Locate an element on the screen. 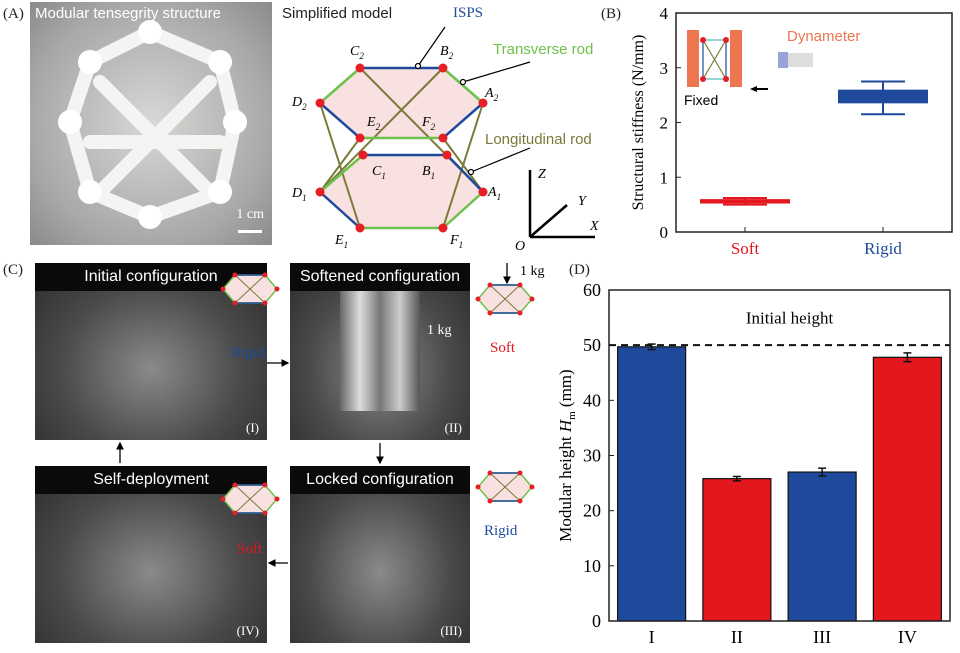 This screenshot has height=653, width=960. state-roman: (II) is located at coordinates (453, 427).